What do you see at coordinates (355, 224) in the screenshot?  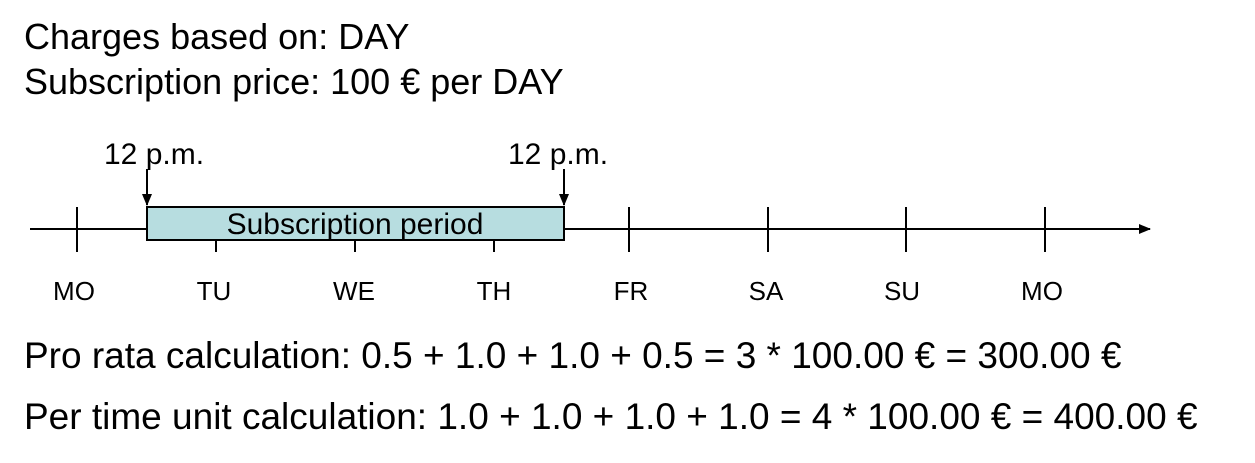 I see `subscription-period-label: Subscription period` at bounding box center [355, 224].